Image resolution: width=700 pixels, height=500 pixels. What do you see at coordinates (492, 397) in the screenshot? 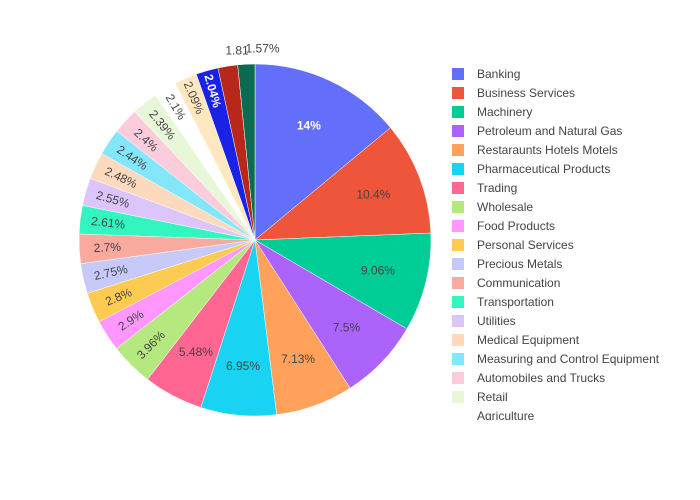
I see `legend-label: Retail` at bounding box center [492, 397].